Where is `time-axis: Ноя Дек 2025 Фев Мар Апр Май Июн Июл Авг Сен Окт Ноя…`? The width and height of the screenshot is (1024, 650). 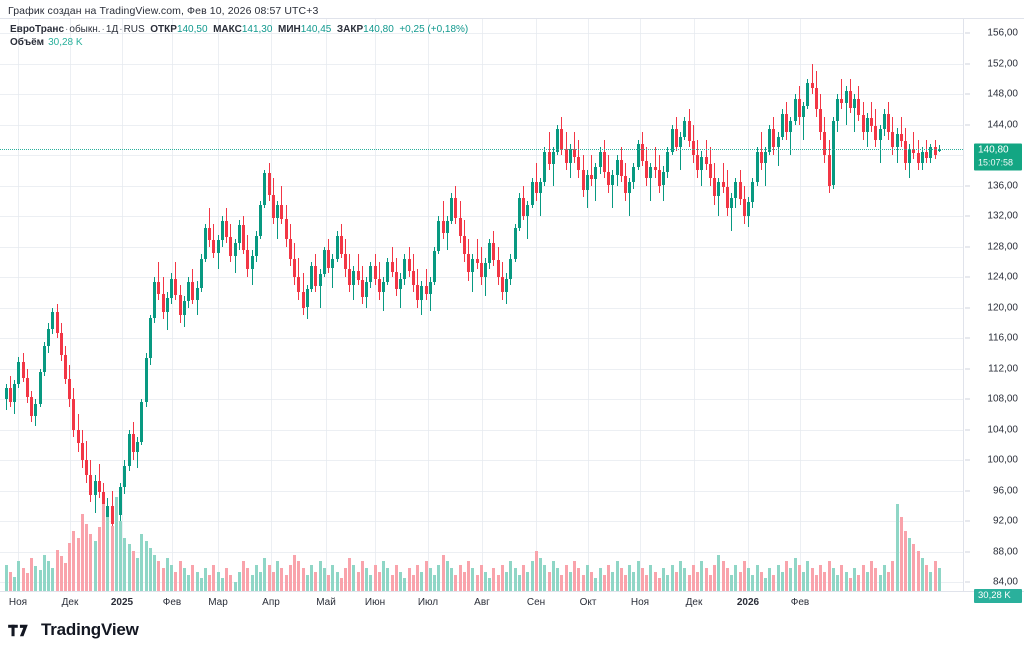 time-axis: Ноя Дек 2025 Фев Мар Апр Май Июн Июл Авг Сен Окт Ноя… is located at coordinates (512, 602).